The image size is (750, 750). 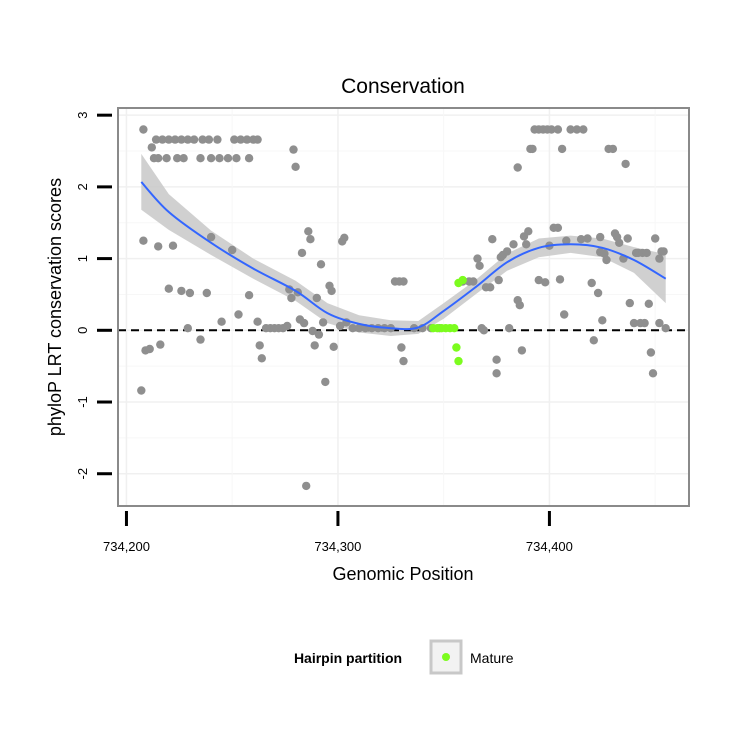 What do you see at coordinates (348, 658) in the screenshot?
I see `legend-title: Hairpin partition` at bounding box center [348, 658].